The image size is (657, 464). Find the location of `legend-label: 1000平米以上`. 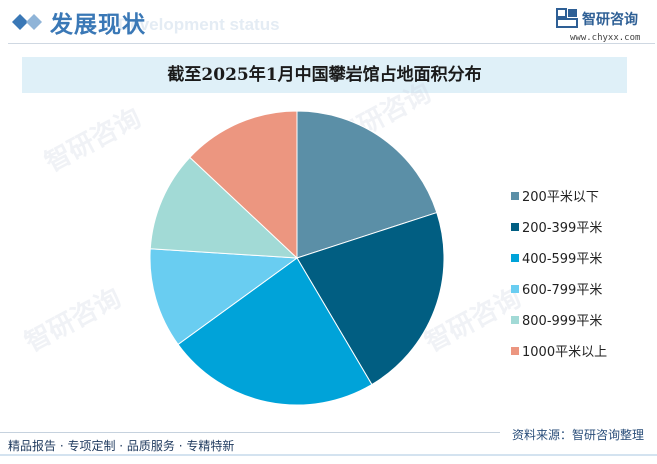

legend-label: 1000平米以上 is located at coordinates (565, 352).